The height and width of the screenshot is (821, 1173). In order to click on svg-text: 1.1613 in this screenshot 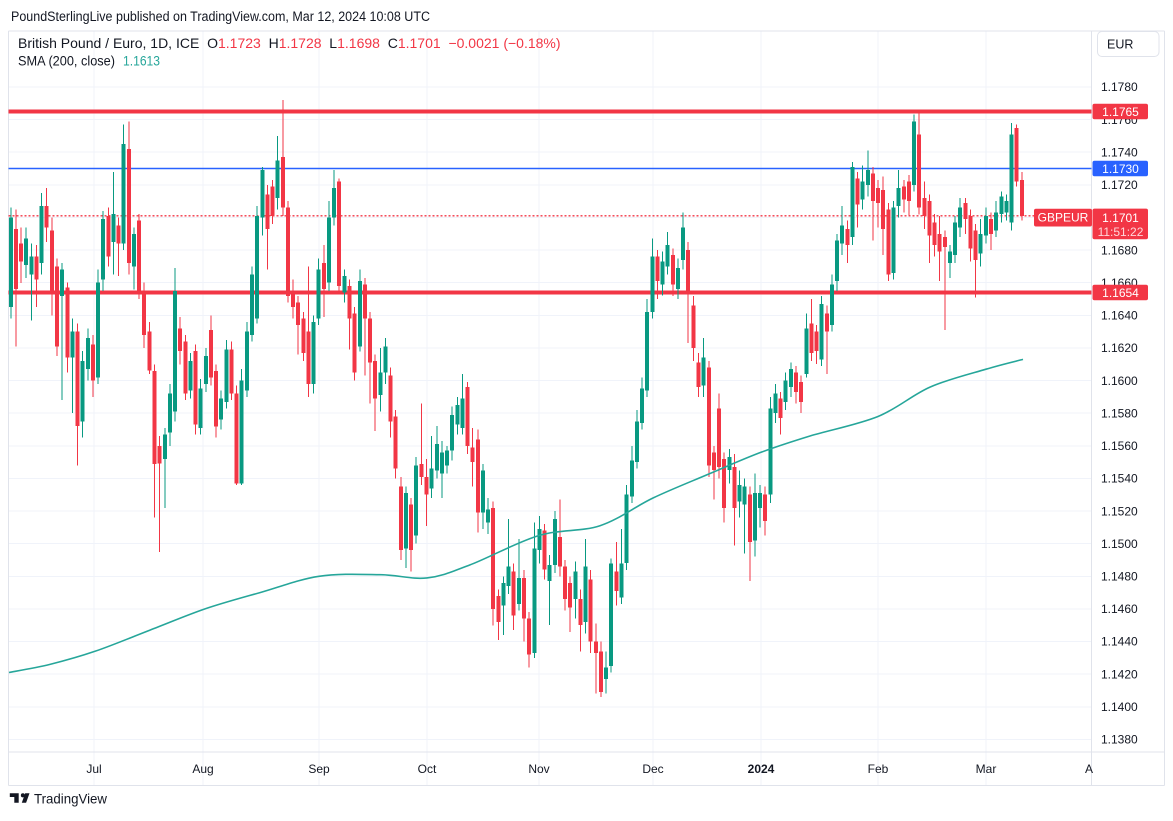, I will do `click(141, 61)`.